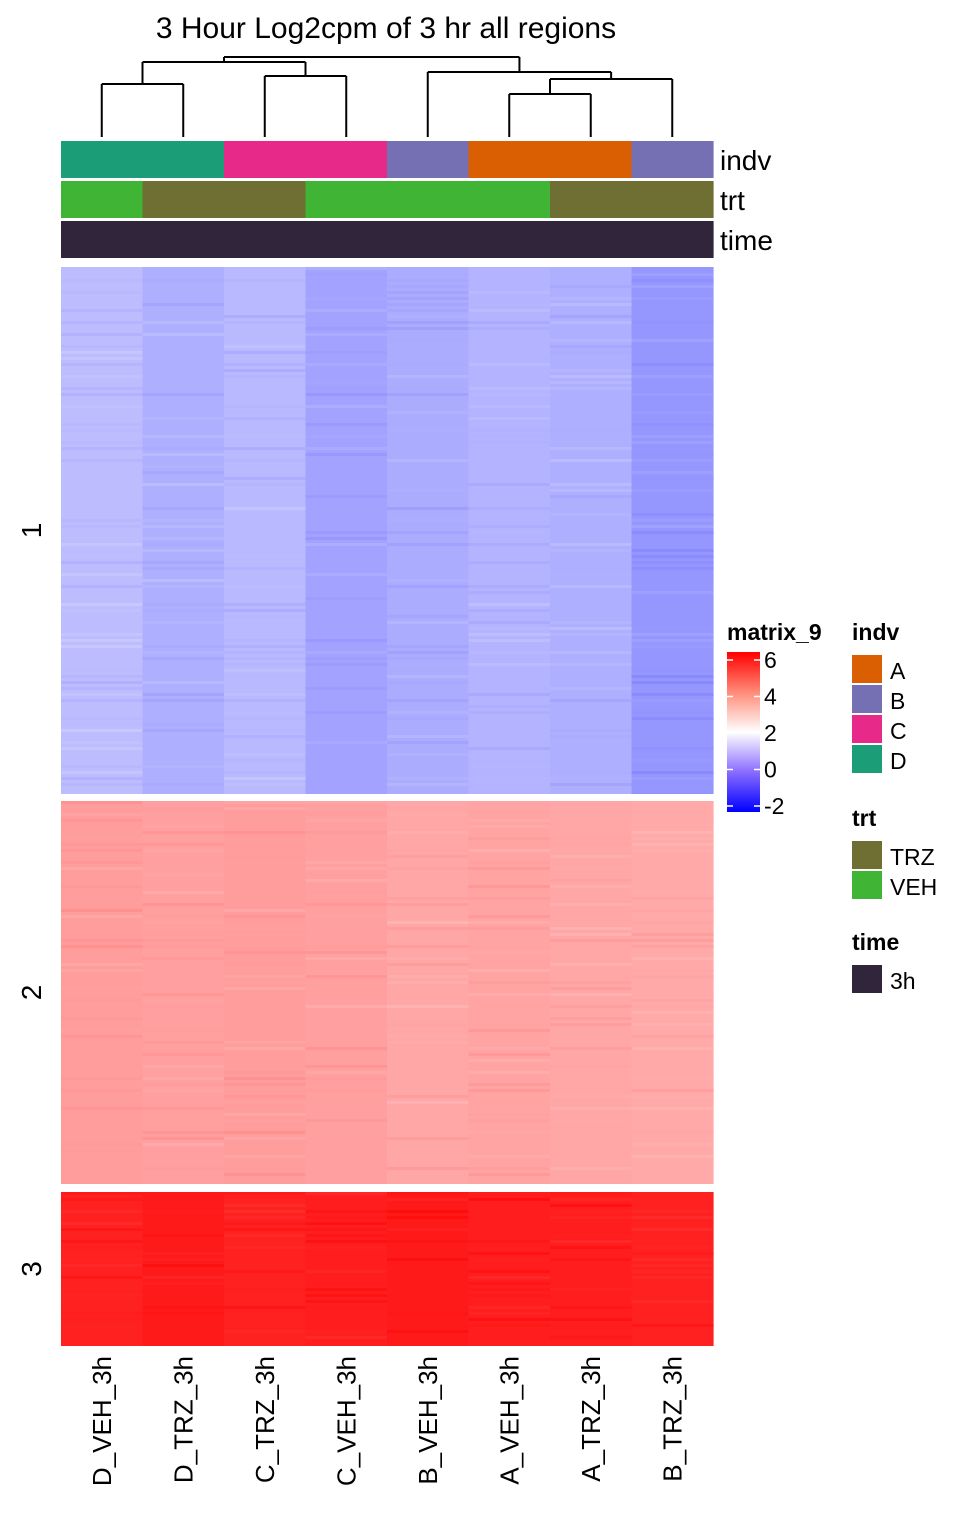  Describe the element at coordinates (864, 818) in the screenshot. I see `legend-title-trt: trt` at that location.